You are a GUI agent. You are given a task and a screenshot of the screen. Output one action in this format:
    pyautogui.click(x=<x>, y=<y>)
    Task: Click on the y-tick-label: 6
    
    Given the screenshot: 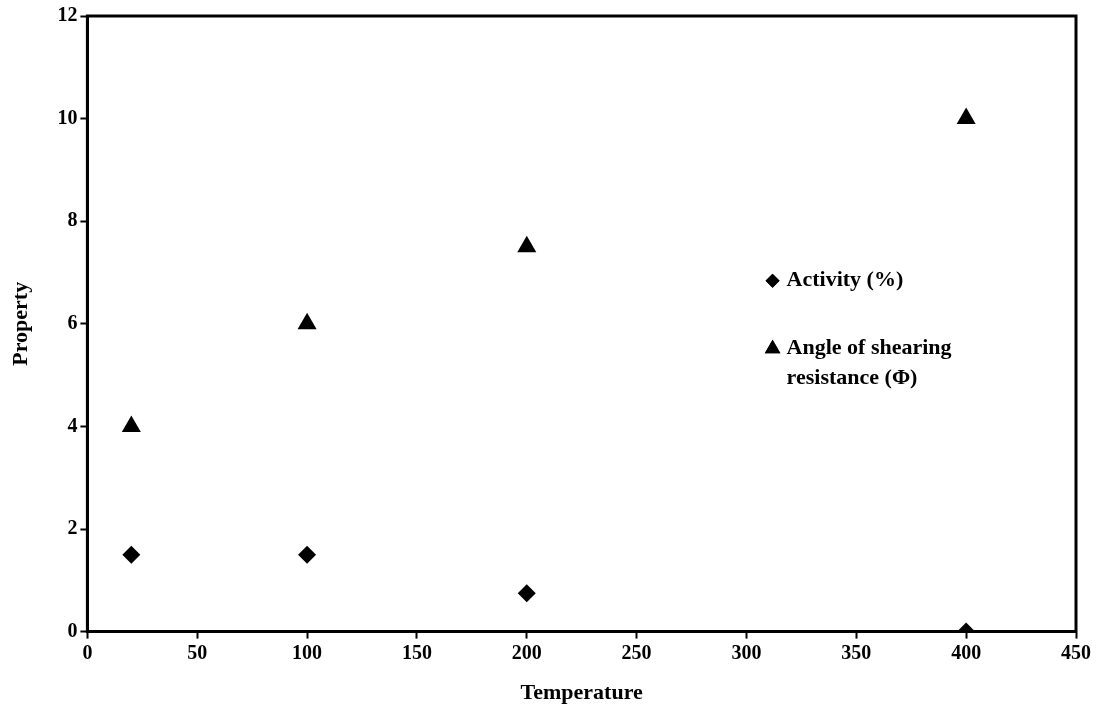 What is the action you would take?
    pyautogui.click(x=72, y=321)
    